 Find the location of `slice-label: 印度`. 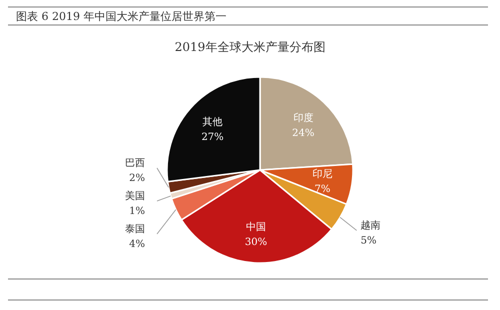

slice-label: 印度 is located at coordinates (303, 118).